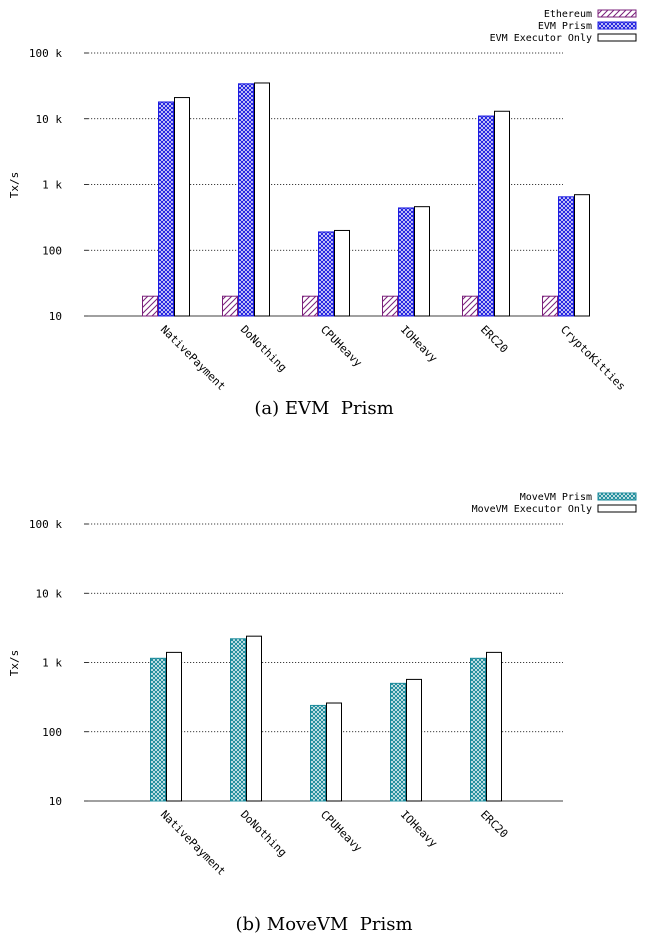 The width and height of the screenshot is (649, 943). What do you see at coordinates (174, 726) in the screenshot?
I see `bar-movevm-executor-only-nativepayment` at bounding box center [174, 726].